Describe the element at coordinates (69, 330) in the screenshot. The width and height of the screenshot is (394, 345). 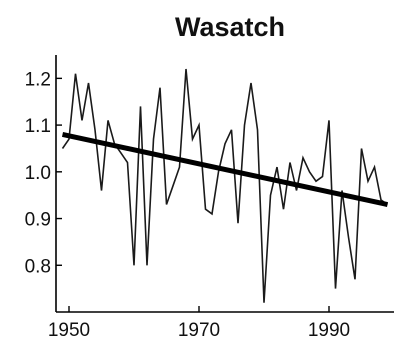
I see `x-tick-label: 1950` at that location.